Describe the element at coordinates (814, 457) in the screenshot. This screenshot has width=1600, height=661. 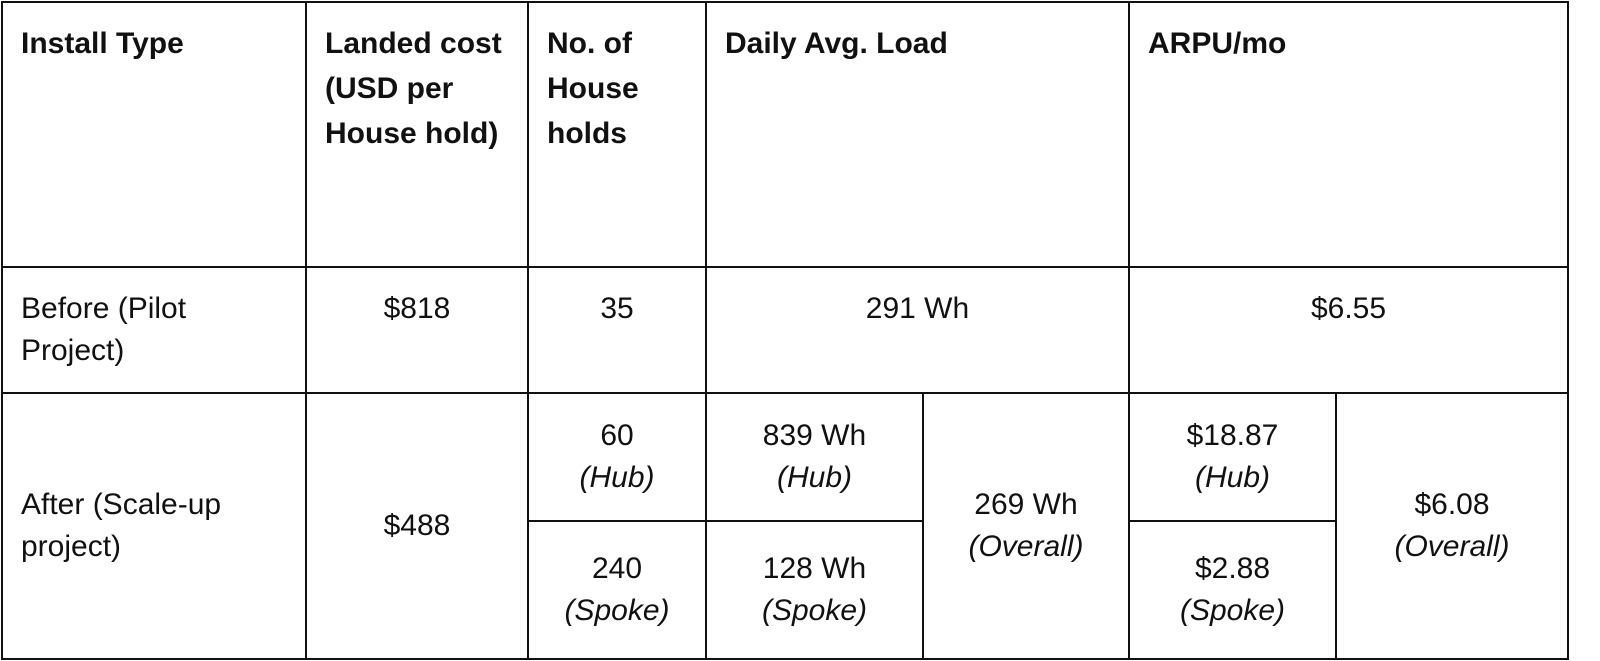
I see `after-daily-load-hub: 839 Wh (Hub)` at that location.